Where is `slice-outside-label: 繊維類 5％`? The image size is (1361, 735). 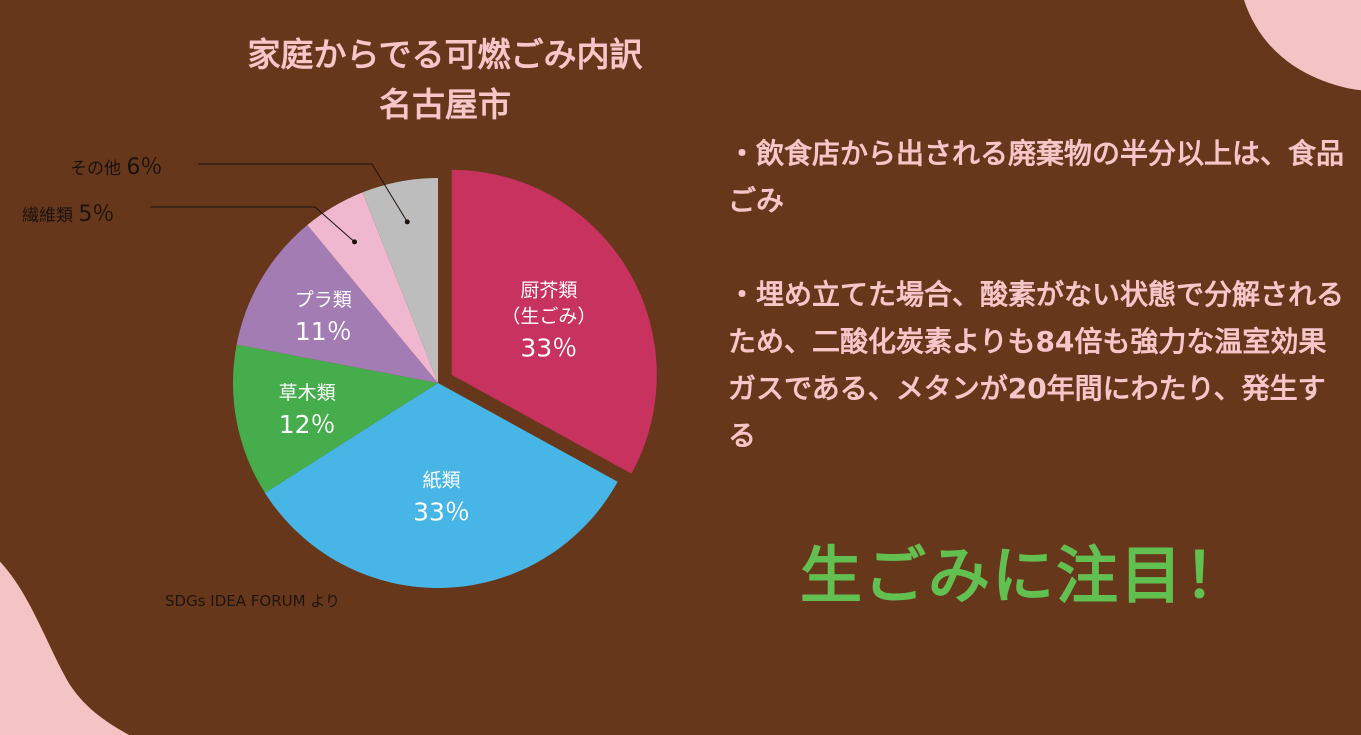 slice-outside-label: 繊維類 5％ is located at coordinates (68, 214).